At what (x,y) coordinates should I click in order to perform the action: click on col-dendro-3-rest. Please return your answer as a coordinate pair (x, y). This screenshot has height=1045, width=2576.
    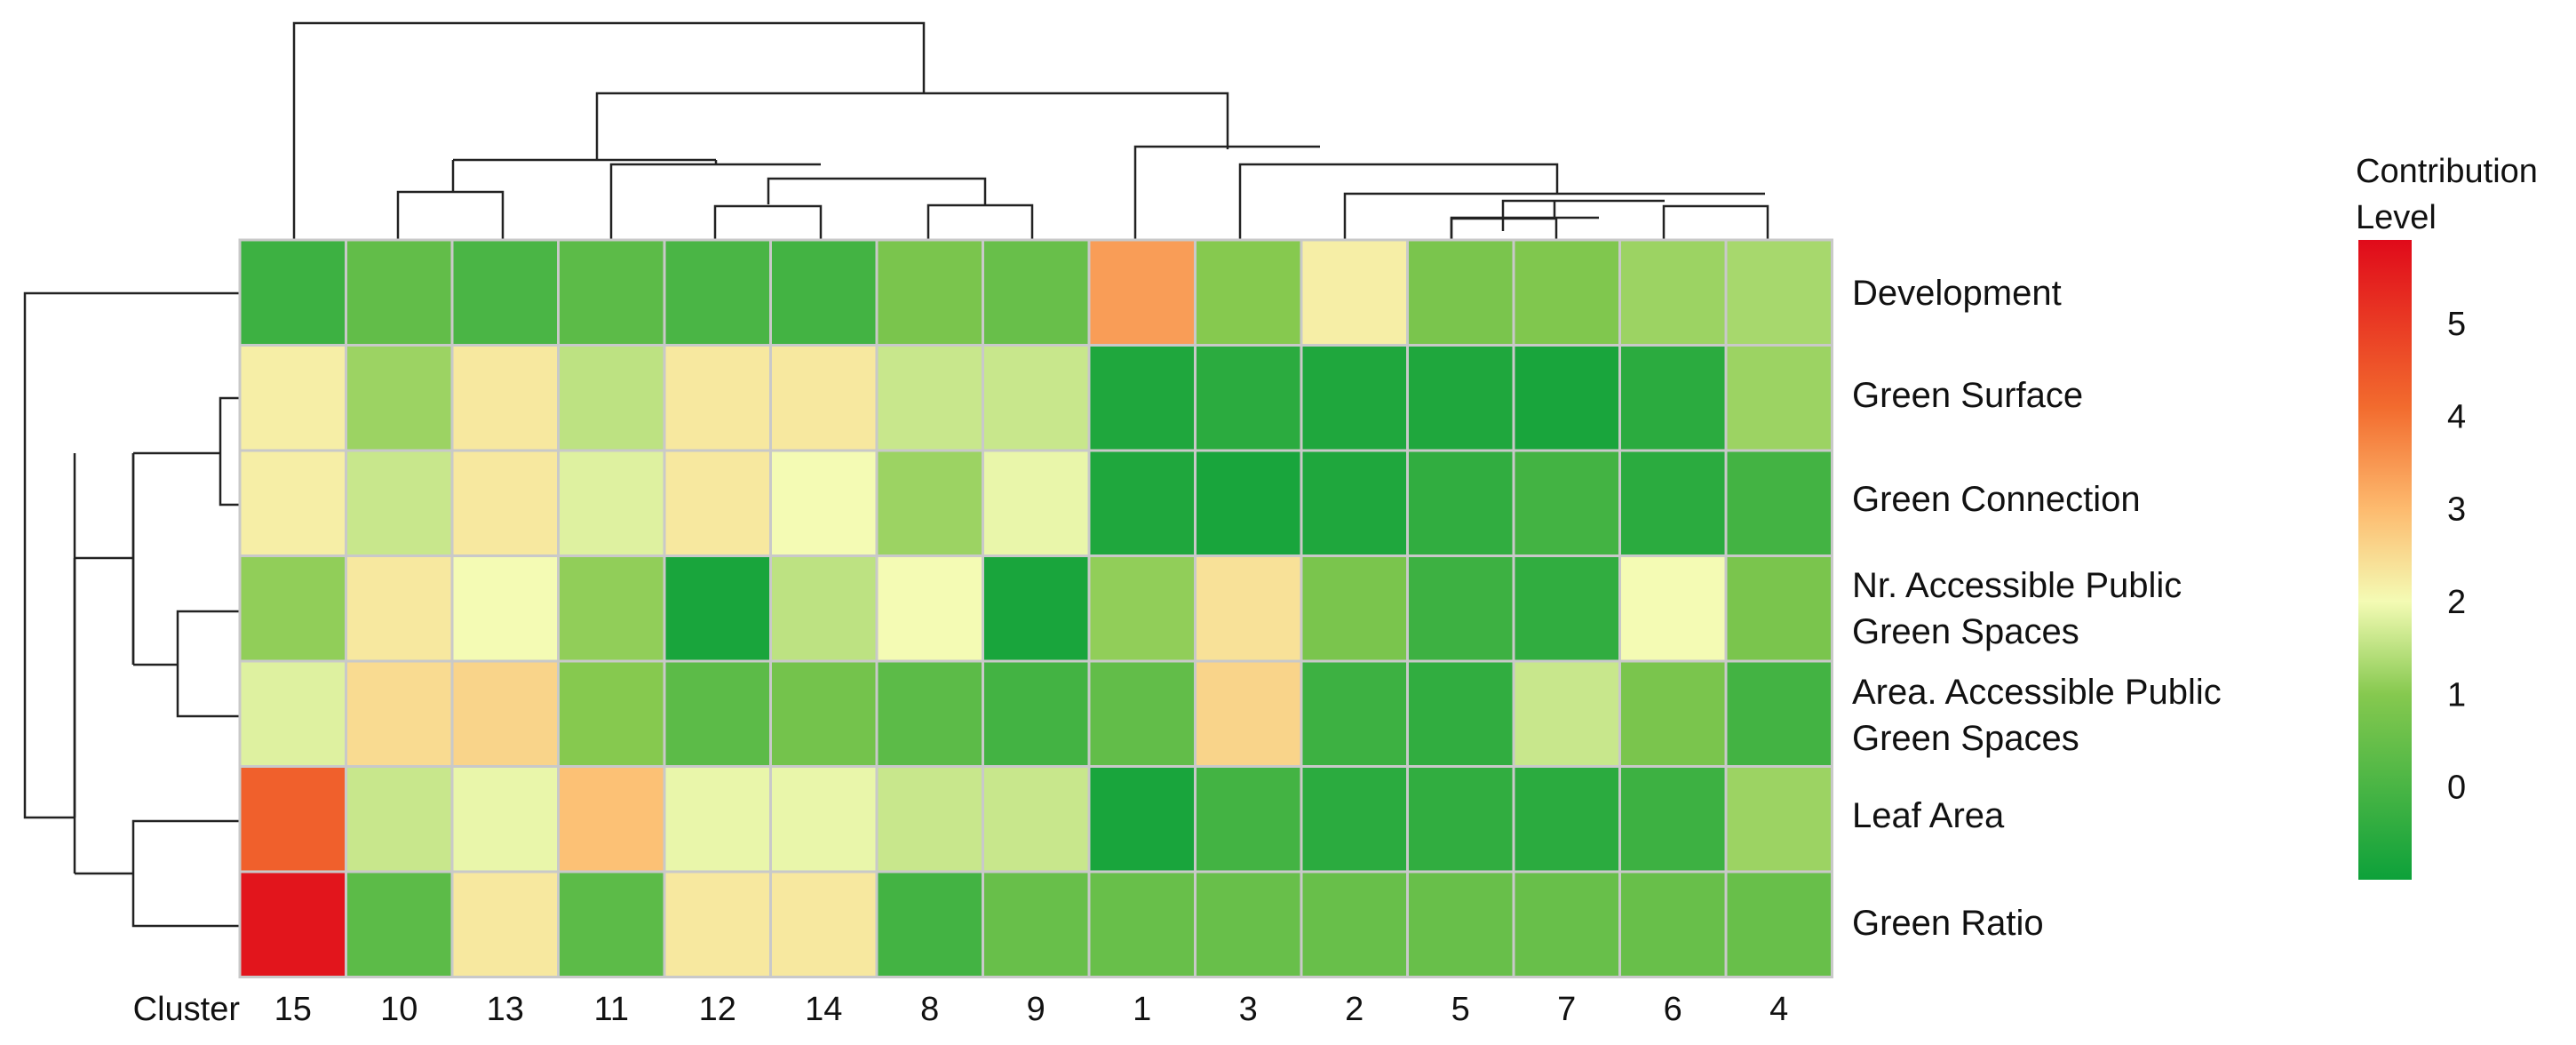
    Looking at the image, I should click on (1398, 201).